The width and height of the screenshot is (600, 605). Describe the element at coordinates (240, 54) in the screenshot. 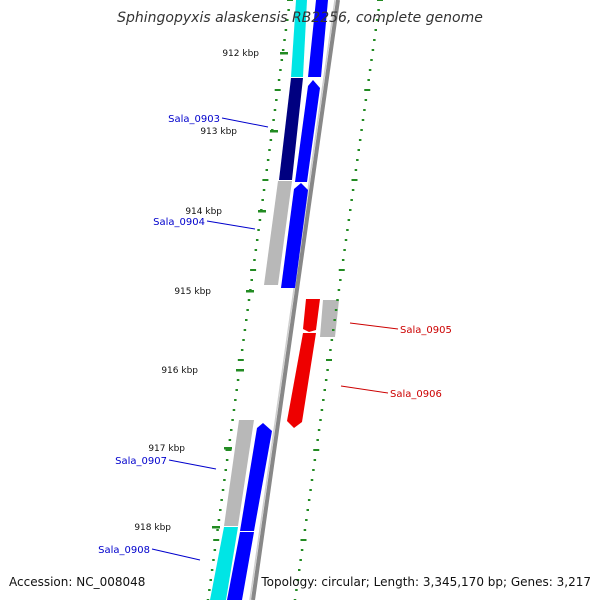

I see `kbp-tick-label: 912 kbp` at that location.